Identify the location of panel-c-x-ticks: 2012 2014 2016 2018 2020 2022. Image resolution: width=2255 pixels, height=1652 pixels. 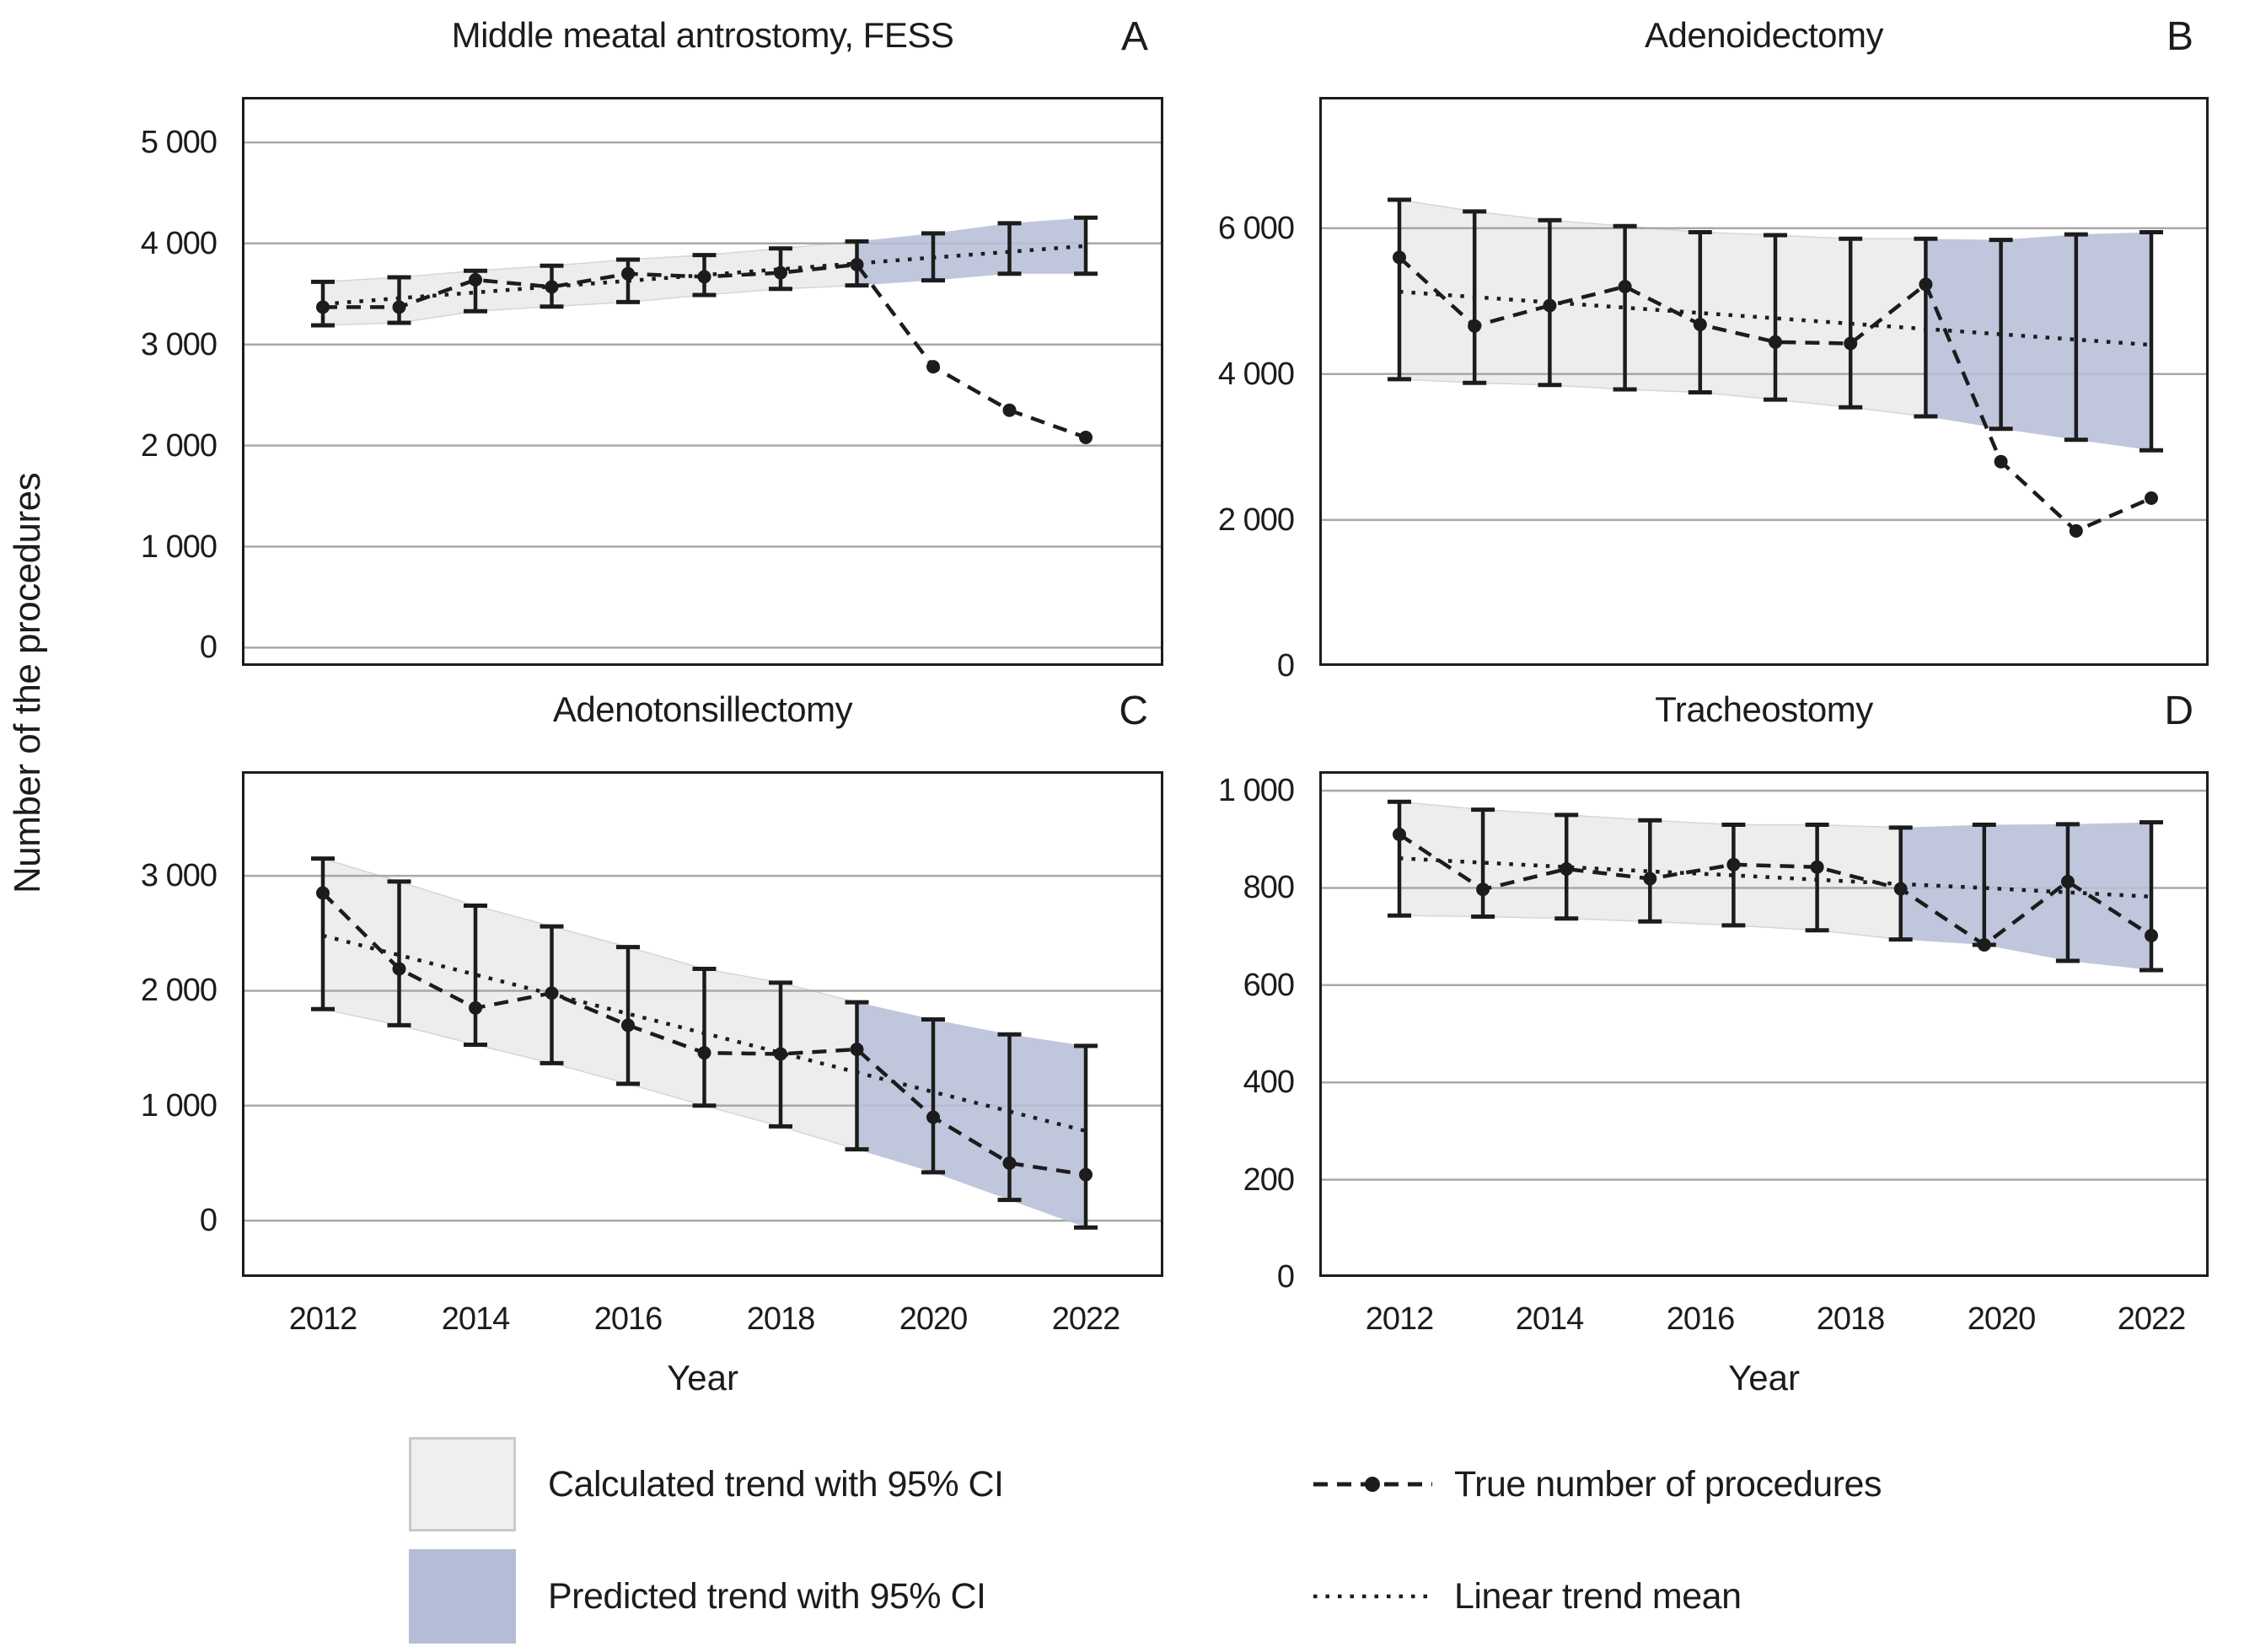
(702, 1322).